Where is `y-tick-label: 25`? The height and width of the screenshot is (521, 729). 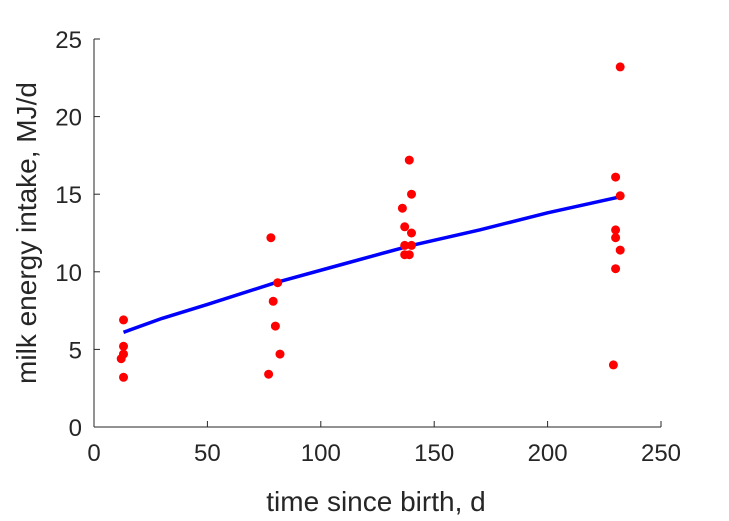 y-tick-label: 25 is located at coordinates (68, 40).